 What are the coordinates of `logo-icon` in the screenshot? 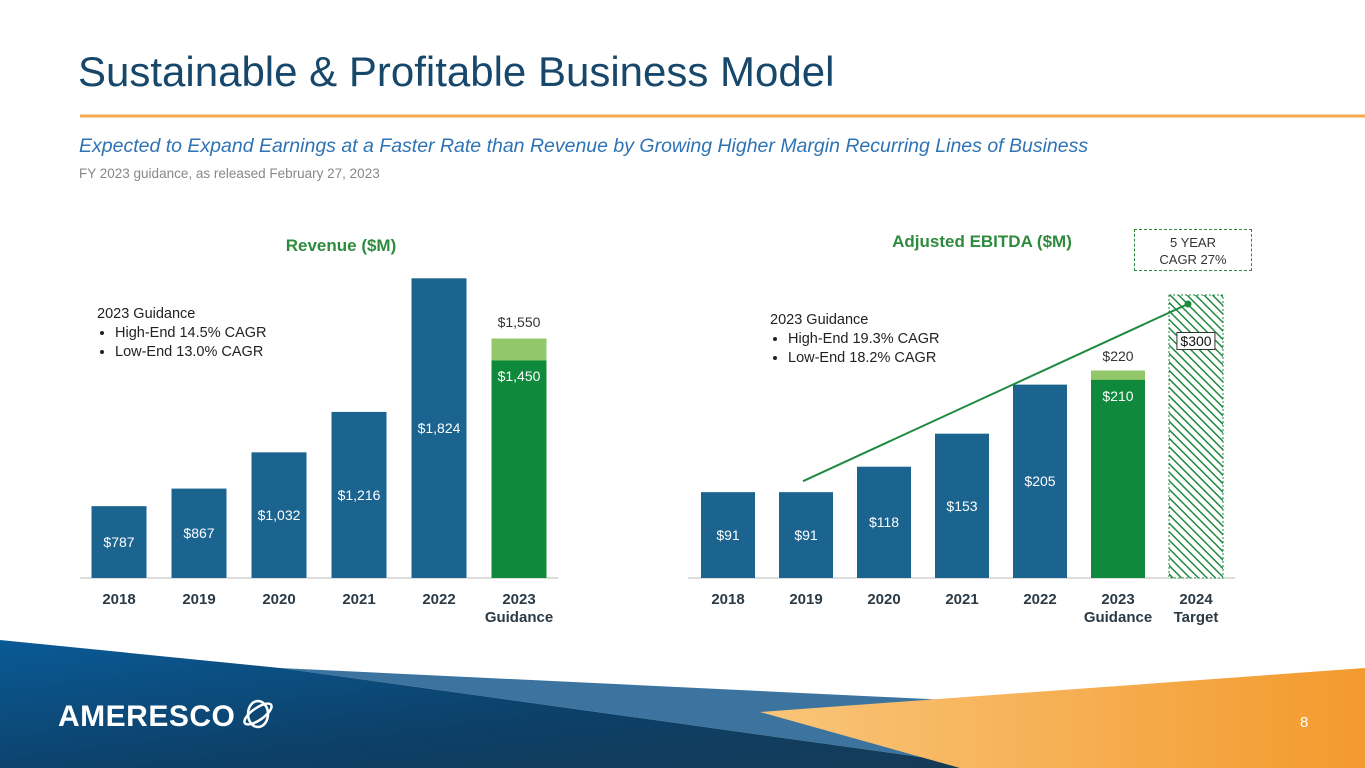 It's located at (258, 714).